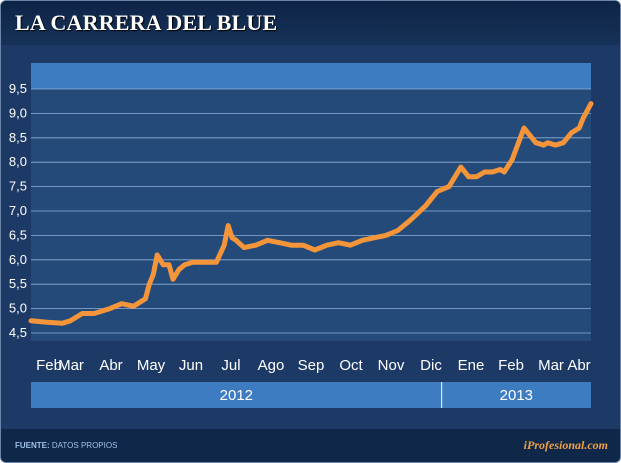 The width and height of the screenshot is (621, 463). Describe the element at coordinates (351, 365) in the screenshot. I see `x-tick-label: Oct` at that location.